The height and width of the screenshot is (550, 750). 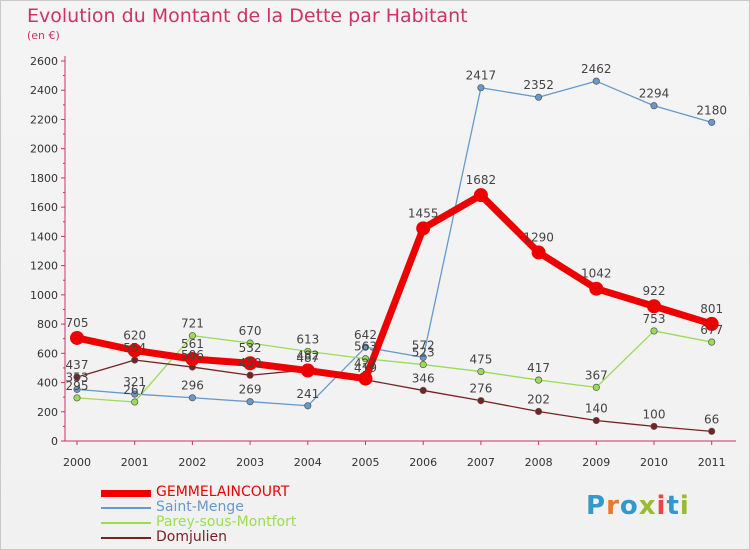 I want to click on data-label: 419, so click(x=365, y=368).